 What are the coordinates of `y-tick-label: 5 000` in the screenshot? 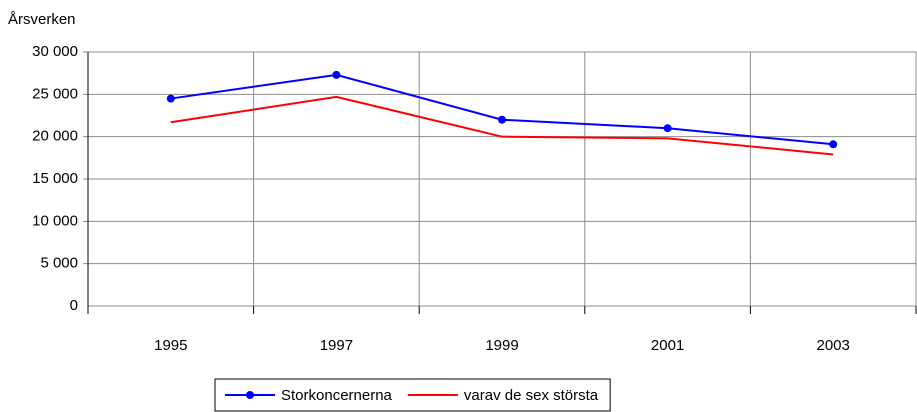 It's located at (59, 263).